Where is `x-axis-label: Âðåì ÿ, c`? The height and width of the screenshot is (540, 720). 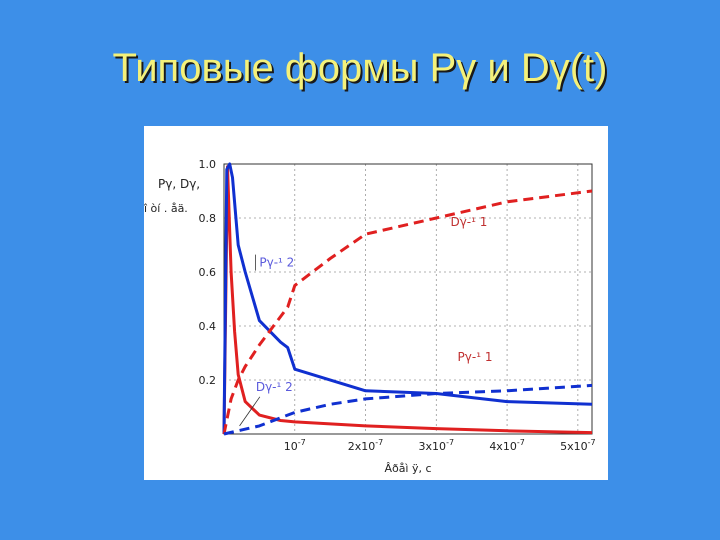 x-axis-label: Âðåì ÿ, c is located at coordinates (407, 468).